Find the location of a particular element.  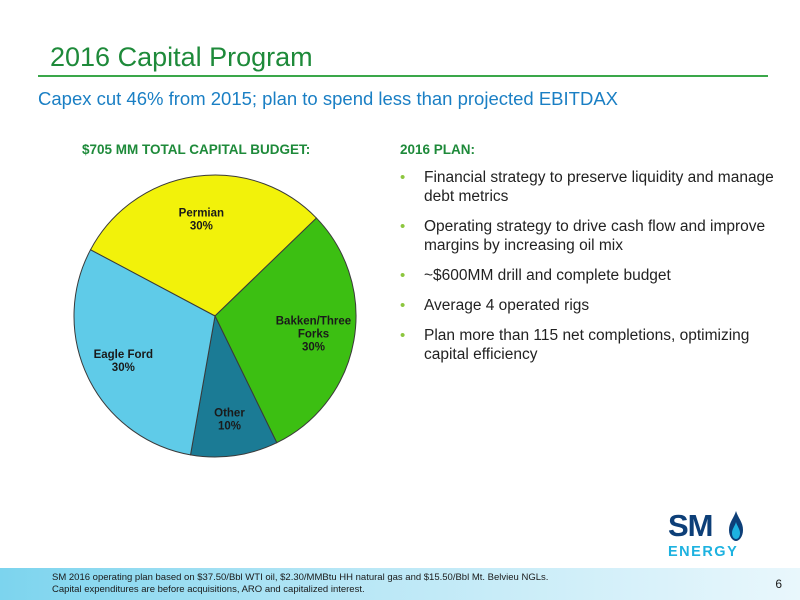

pie-label-eagle-ford: Eagle Ford 30% is located at coordinates (123, 361).